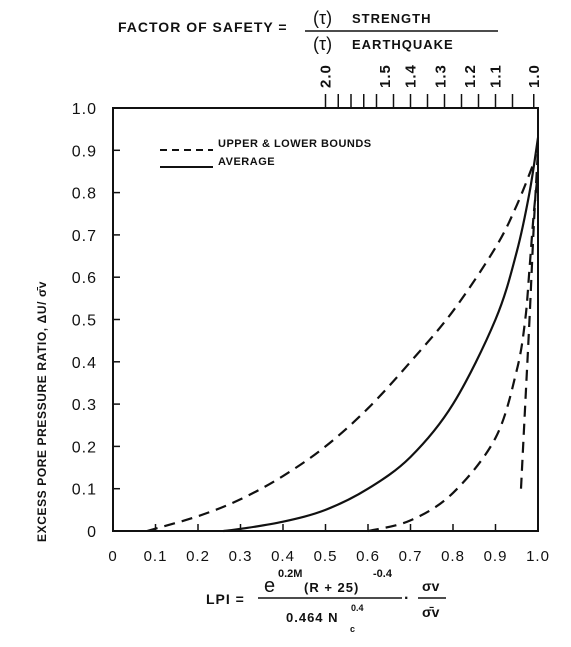 Image resolution: width=571 pixels, height=647 pixels. Describe the element at coordinates (368, 556) in the screenshot. I see `x-tick-label: 0.6` at that location.